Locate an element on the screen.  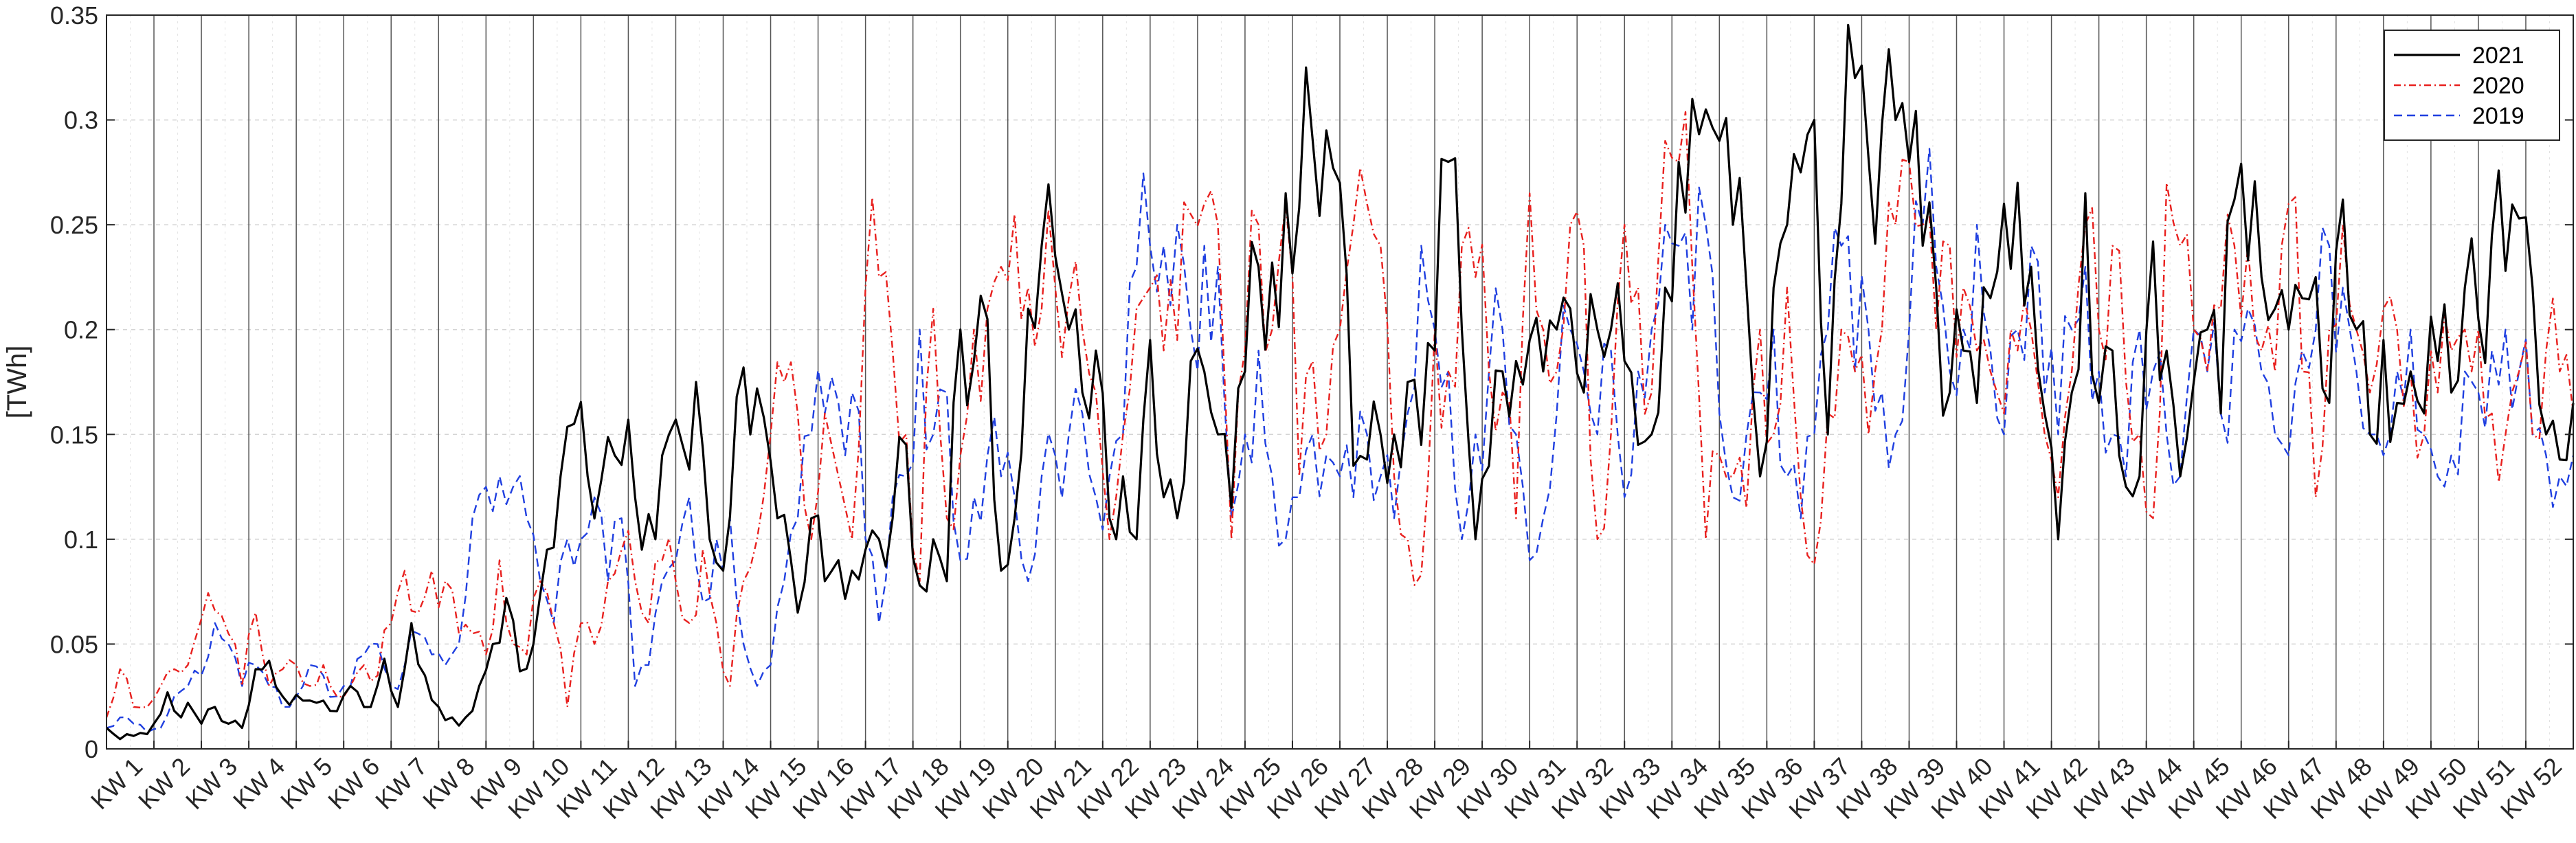
x-tick-label: KW 4 is located at coordinates (258, 784).